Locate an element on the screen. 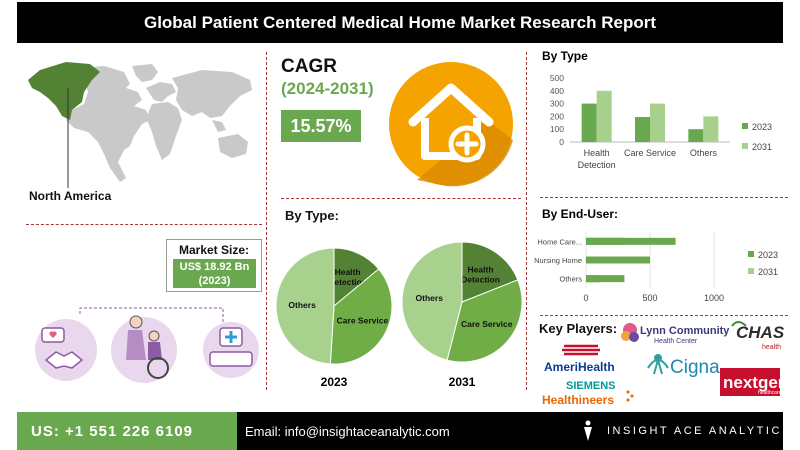 This screenshot has width=800, height=450. lynn-community-logo: Lynn Community Health Center is located at coordinates (675, 334).